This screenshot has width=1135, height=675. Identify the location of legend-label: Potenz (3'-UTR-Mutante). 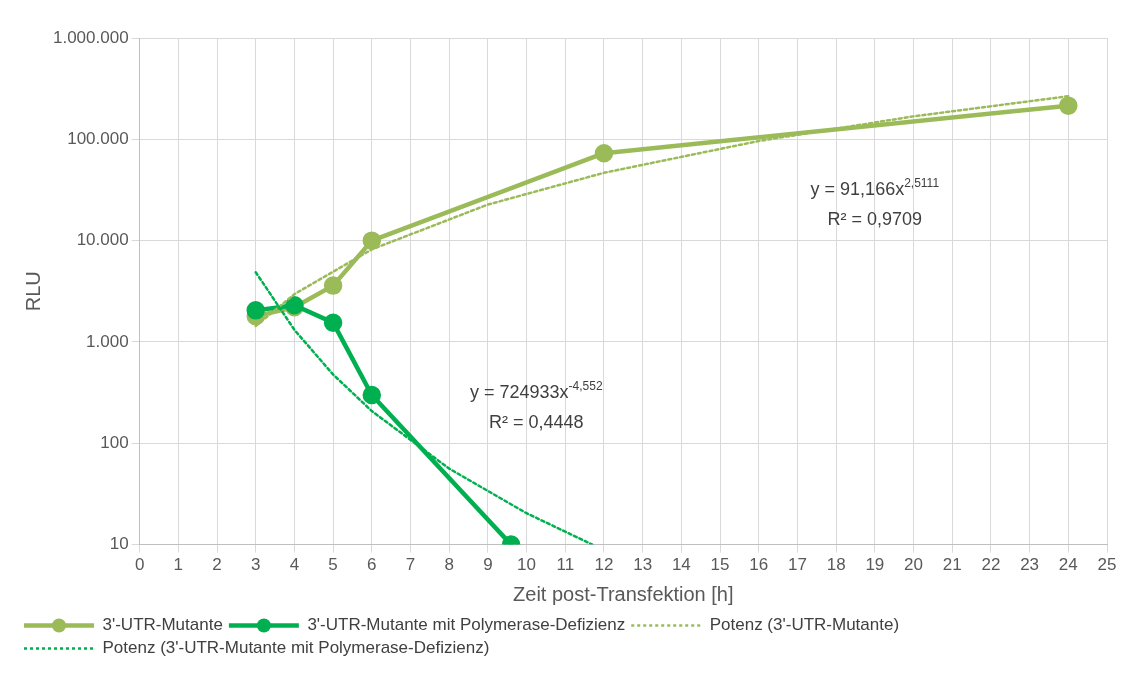
(804, 625).